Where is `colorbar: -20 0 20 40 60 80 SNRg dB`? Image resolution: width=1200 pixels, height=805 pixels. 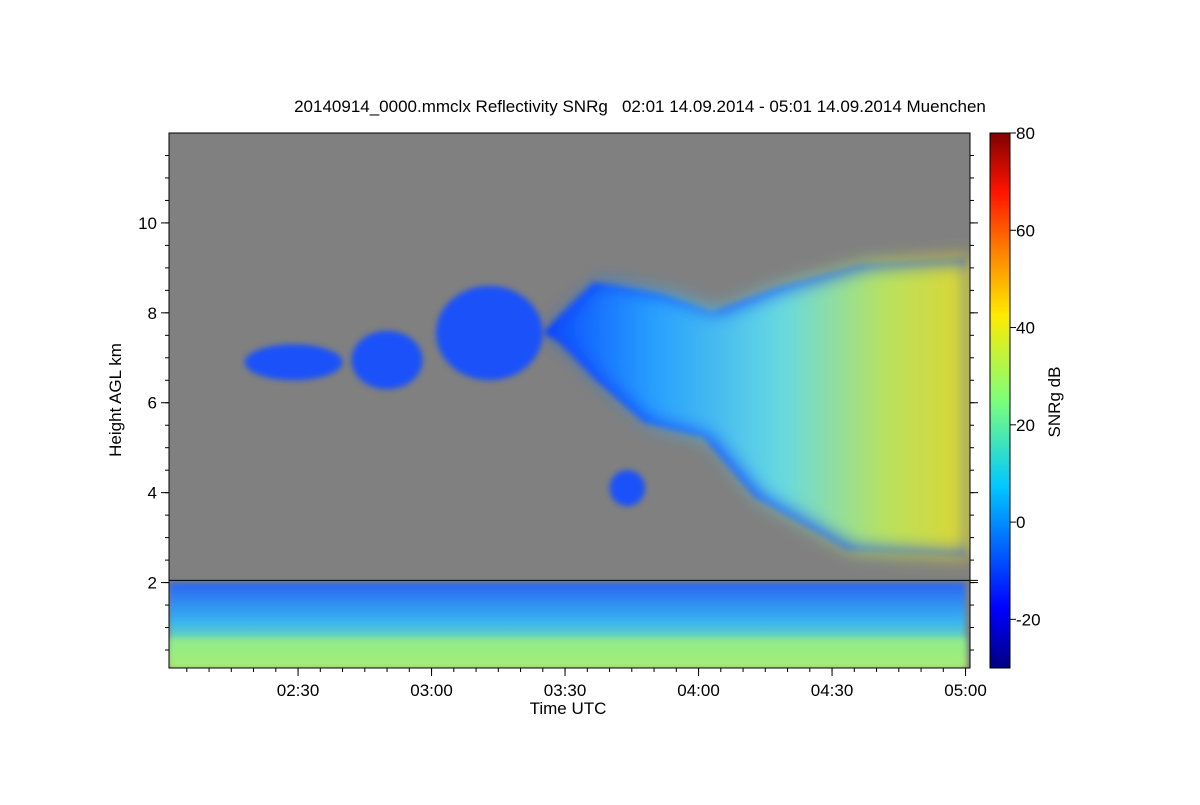 colorbar: -20 0 20 40 60 80 SNRg dB is located at coordinates (1026, 396).